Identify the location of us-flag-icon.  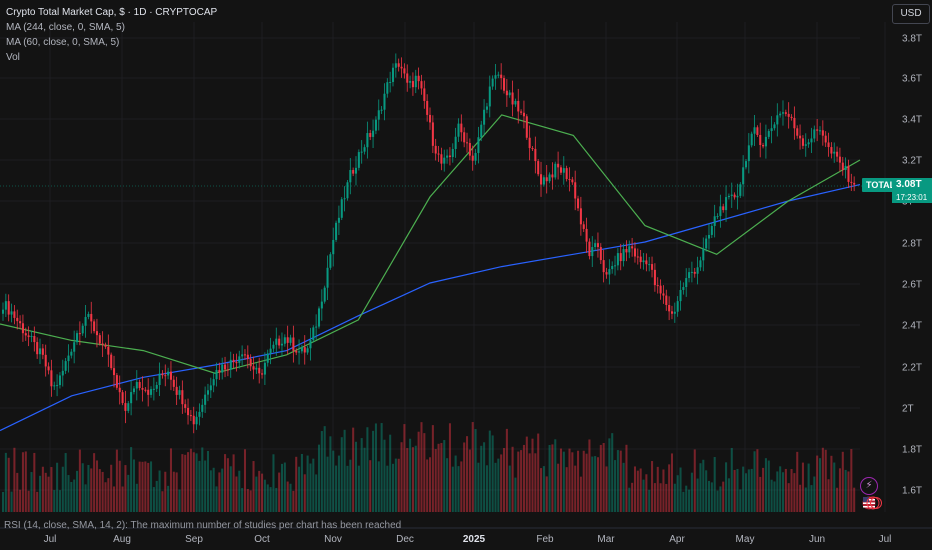
(872, 503).